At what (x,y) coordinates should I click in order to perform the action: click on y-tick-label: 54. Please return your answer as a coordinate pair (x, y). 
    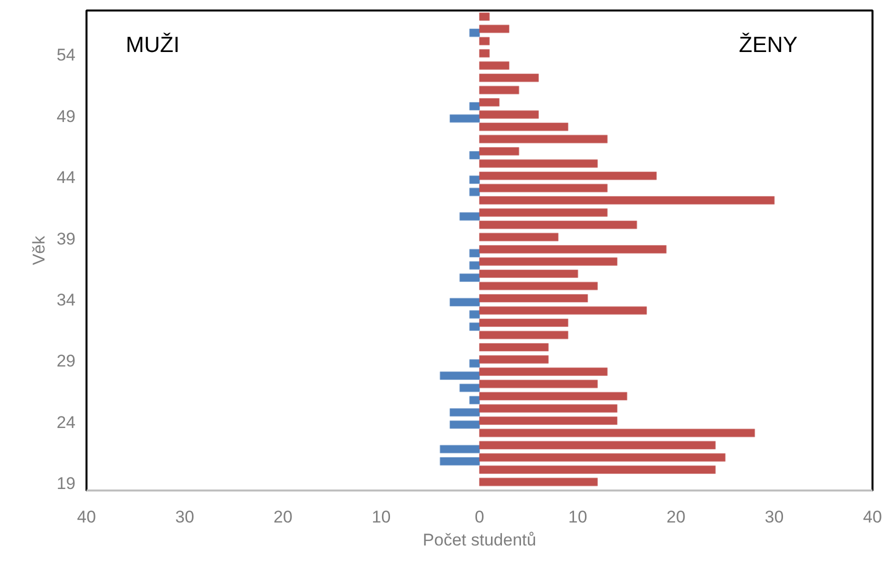
    Looking at the image, I should click on (66, 55).